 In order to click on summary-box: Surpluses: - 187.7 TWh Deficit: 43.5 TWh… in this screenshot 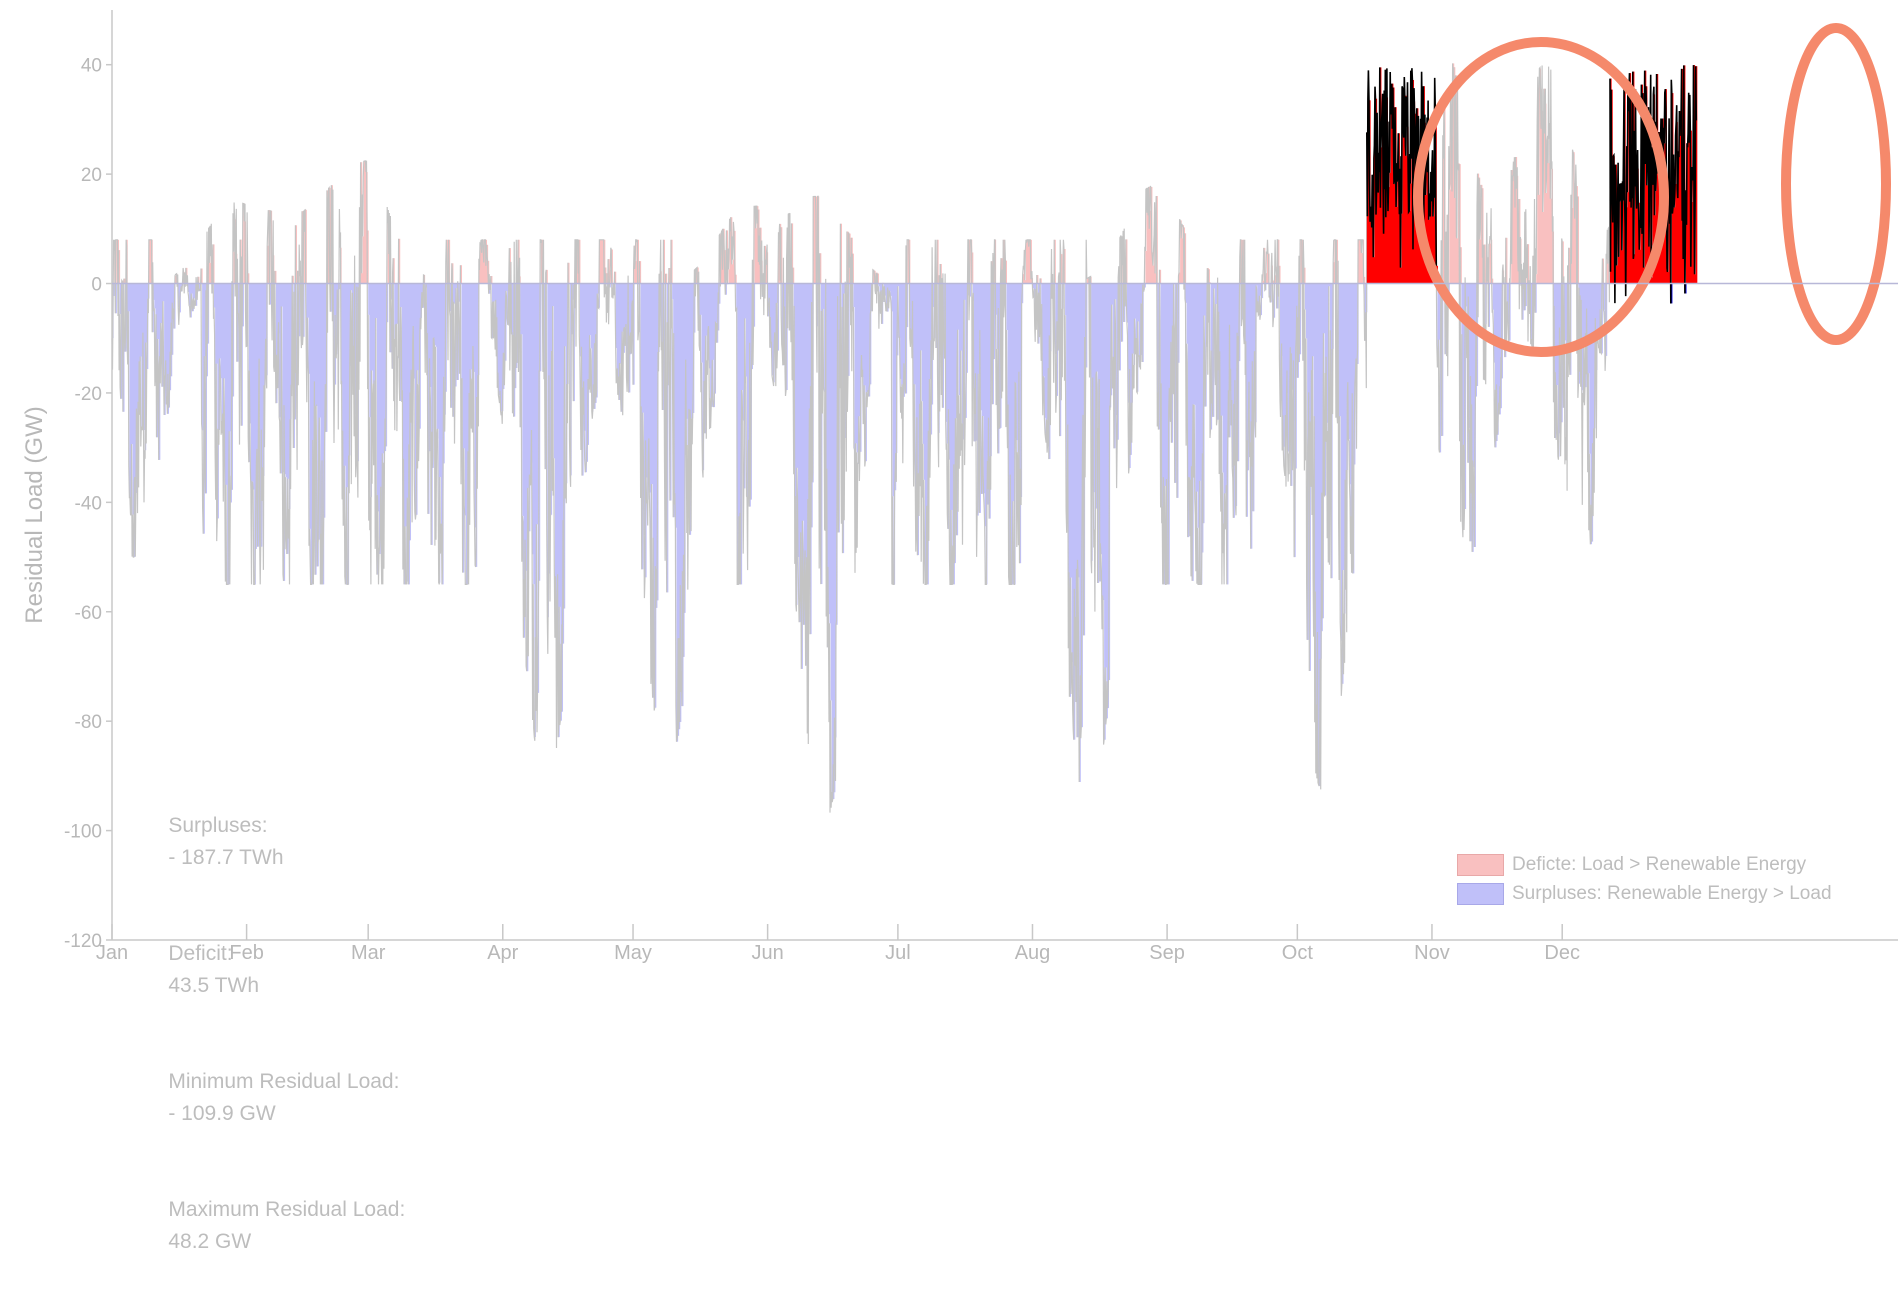, I will do `click(284, 1034)`.